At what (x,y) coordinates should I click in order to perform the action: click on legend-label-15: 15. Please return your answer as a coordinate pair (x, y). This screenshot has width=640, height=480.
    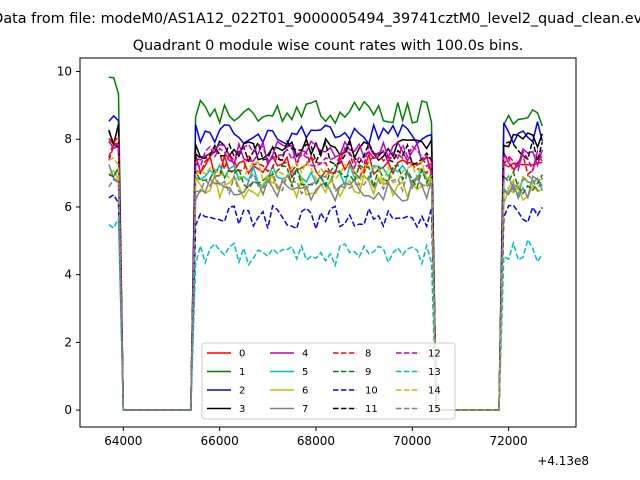
    Looking at the image, I should click on (434, 409).